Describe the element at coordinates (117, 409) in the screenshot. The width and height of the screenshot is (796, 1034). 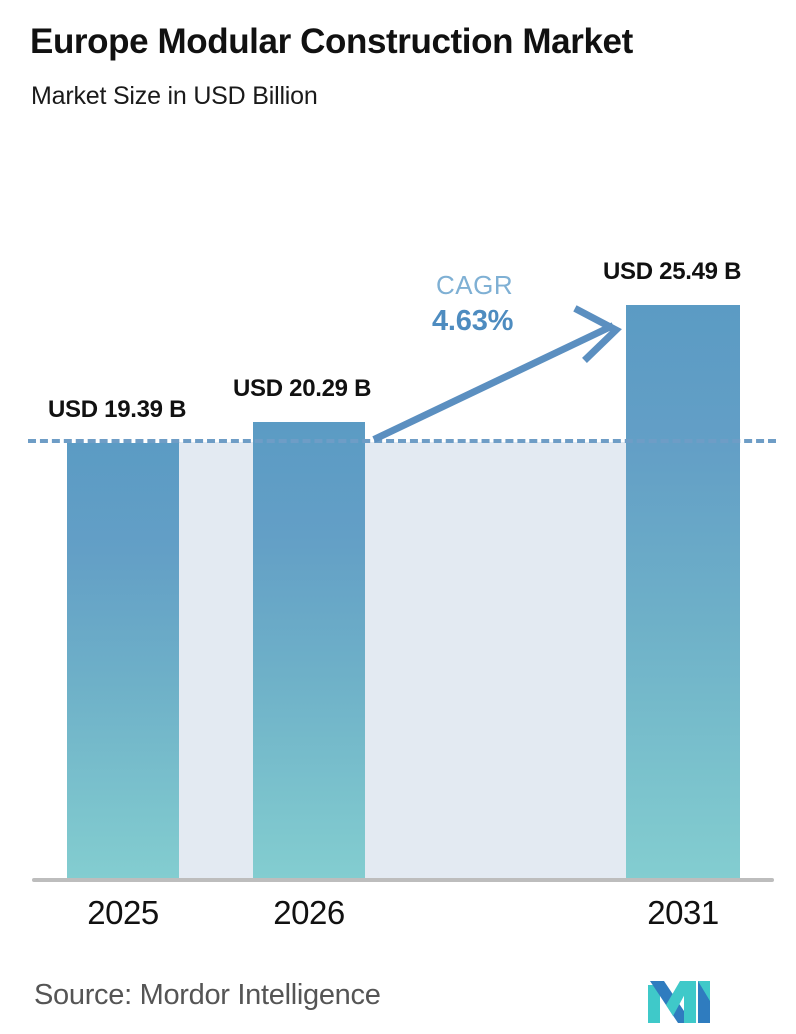
I see `value-label-2025: USD 19.39 B` at that location.